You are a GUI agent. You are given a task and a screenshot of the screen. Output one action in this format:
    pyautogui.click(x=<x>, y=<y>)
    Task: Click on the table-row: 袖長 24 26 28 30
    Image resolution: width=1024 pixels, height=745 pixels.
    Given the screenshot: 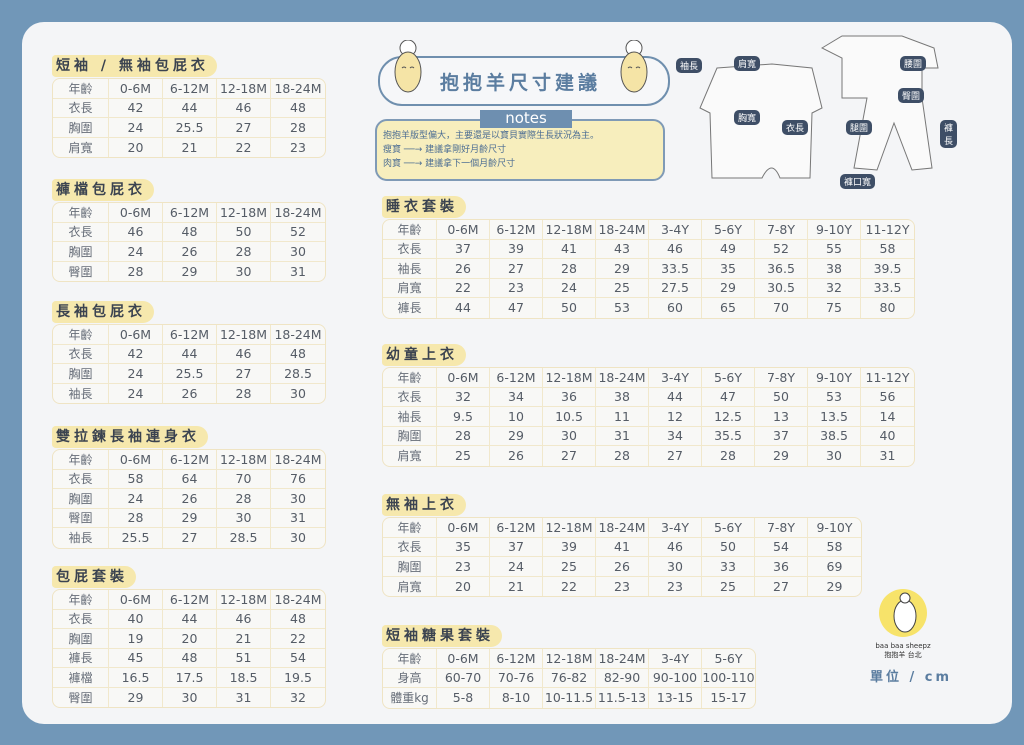 What is the action you would take?
    pyautogui.click(x=189, y=393)
    